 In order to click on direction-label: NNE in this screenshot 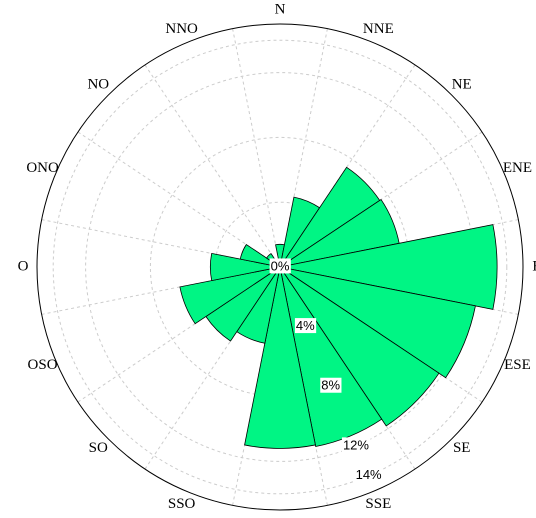, I will do `click(378, 29)`.